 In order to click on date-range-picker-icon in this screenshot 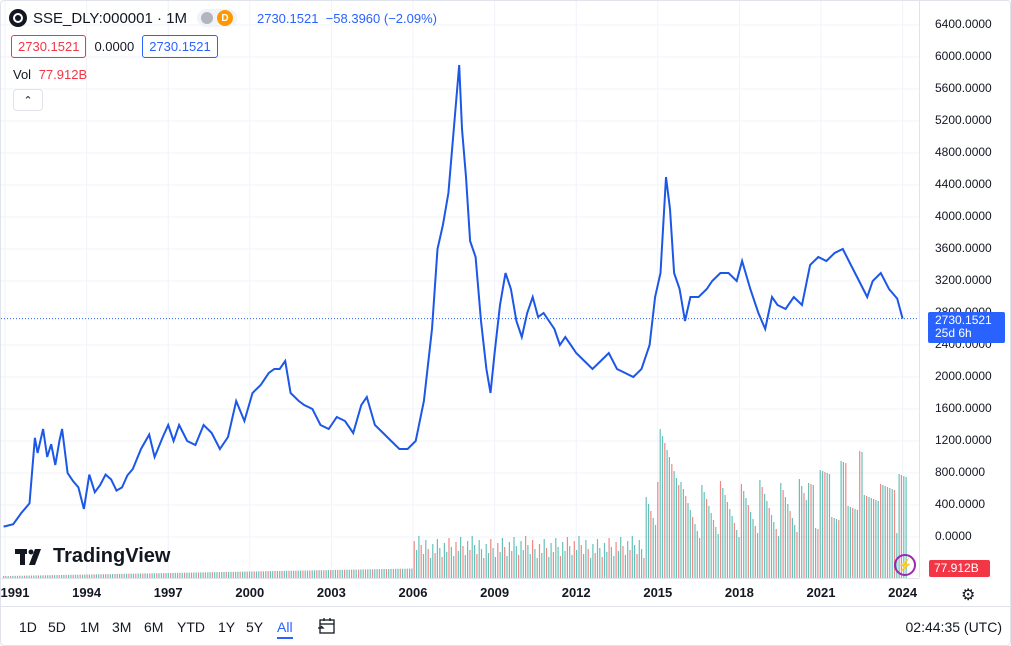, I will do `click(327, 627)`.